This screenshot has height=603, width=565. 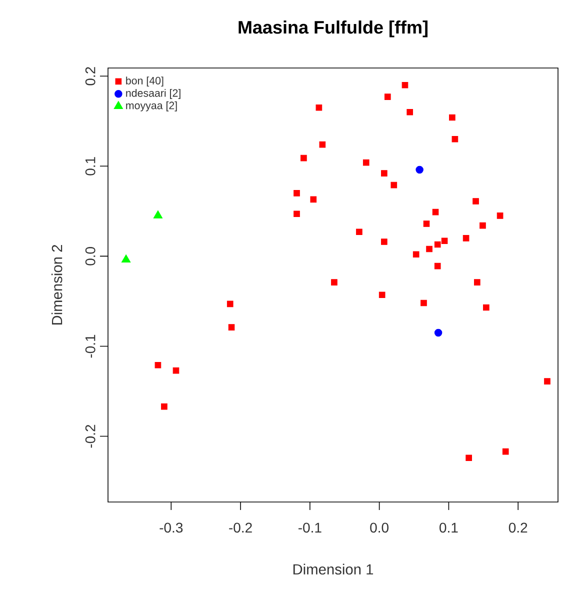 I want to click on x-tick-label: 0.2, so click(x=518, y=527).